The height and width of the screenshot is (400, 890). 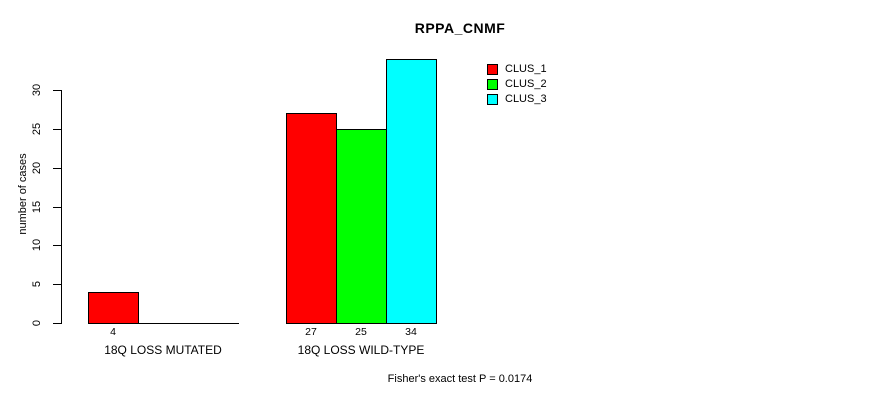 I want to click on bar-value-label: 4, so click(x=113, y=332).